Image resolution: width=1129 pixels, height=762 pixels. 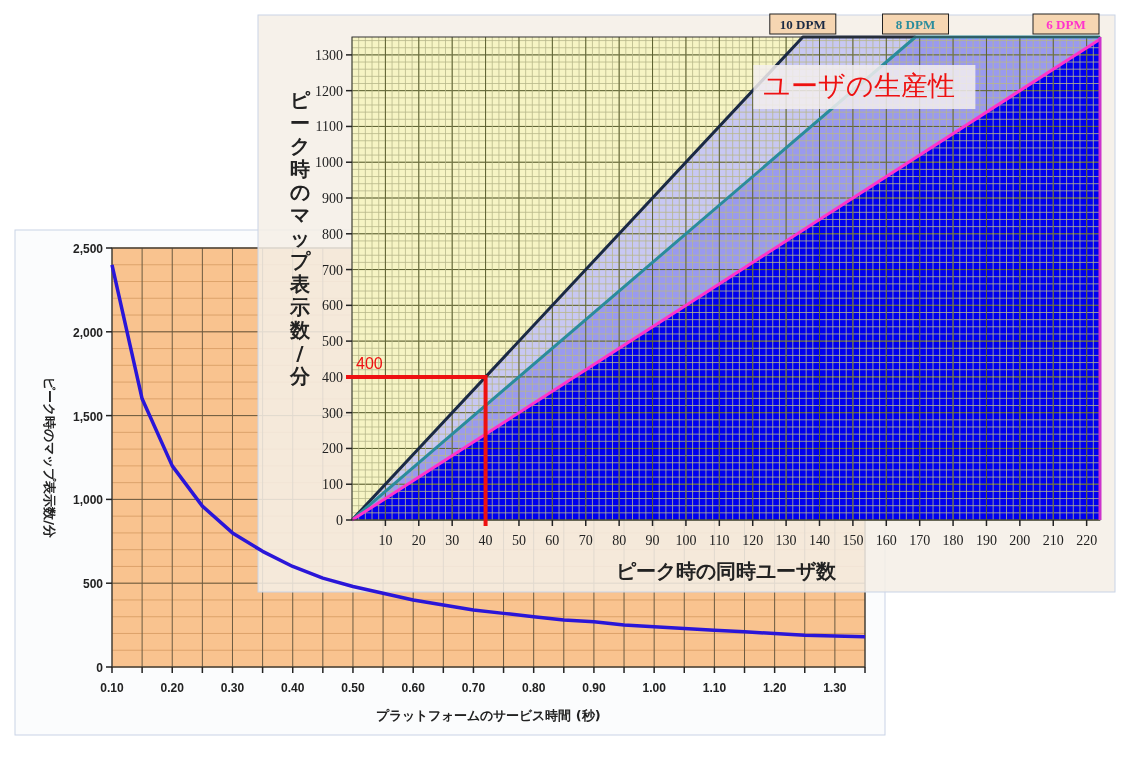 What do you see at coordinates (859, 85) in the screenshot?
I see `annotation: ユーザの生産性` at bounding box center [859, 85].